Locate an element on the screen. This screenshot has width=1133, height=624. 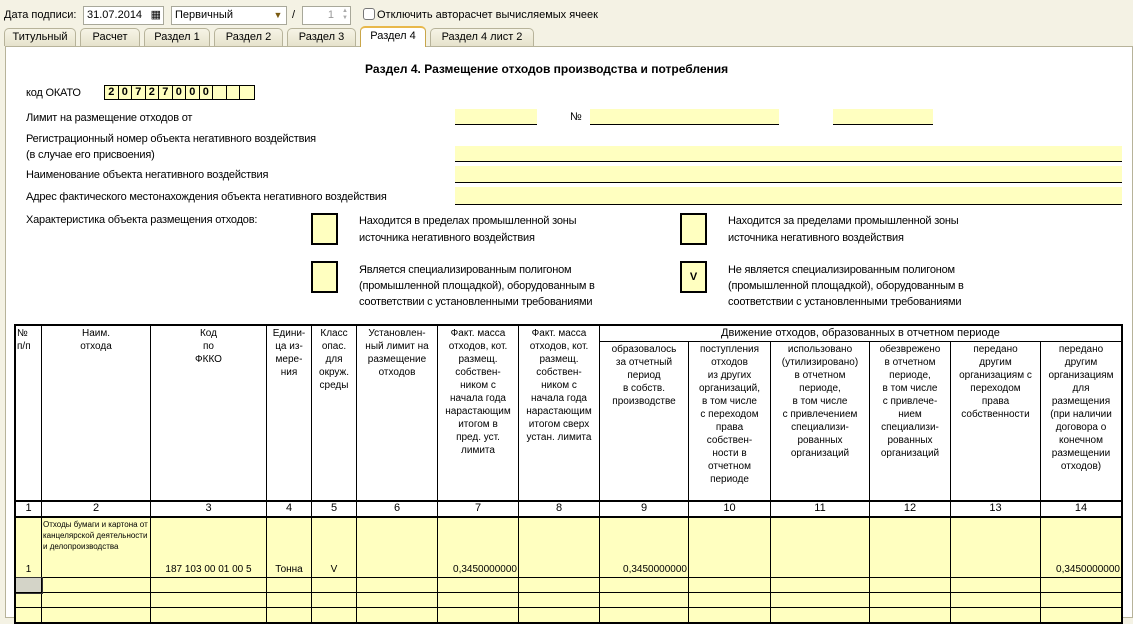
option-checkbox-specialized is located at coordinates (324, 277).